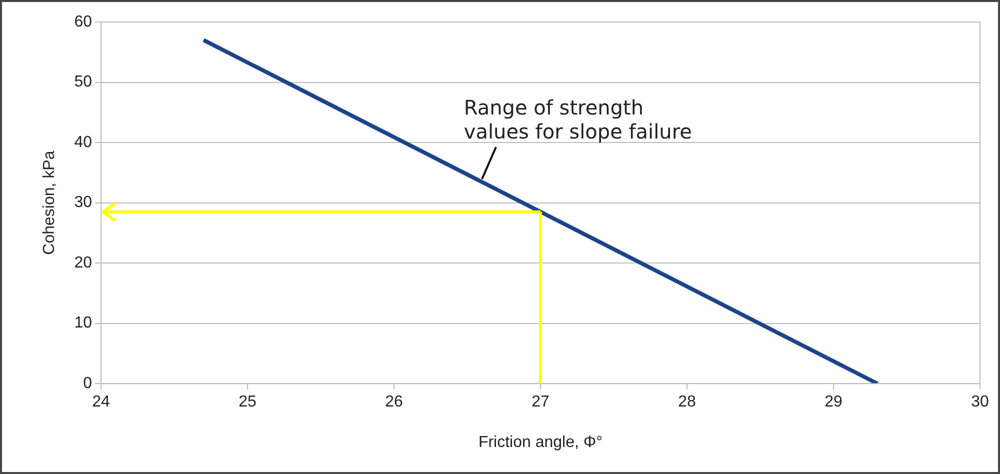 This screenshot has height=474, width=1000. What do you see at coordinates (101, 402) in the screenshot?
I see `x-tick-label: 24` at bounding box center [101, 402].